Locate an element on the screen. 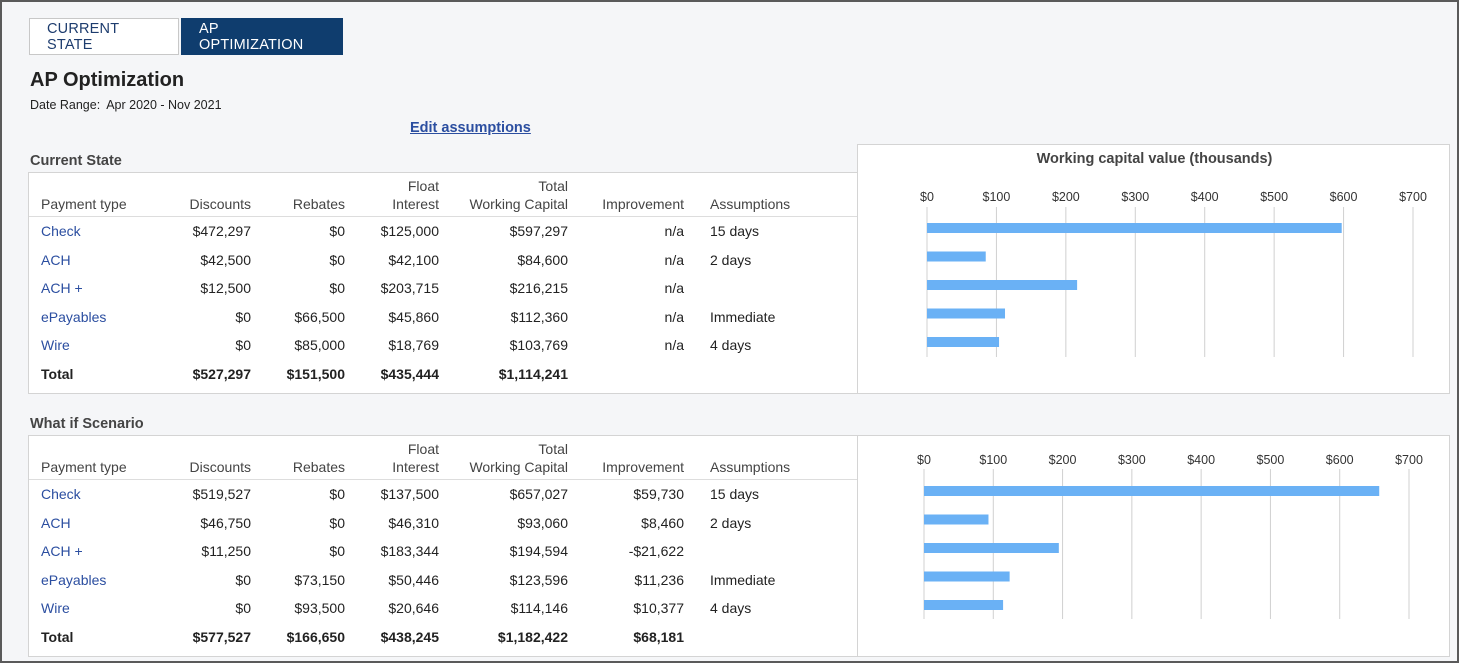 This screenshot has width=1459, height=663. cell-rebates: $93,500 is located at coordinates (319, 608).